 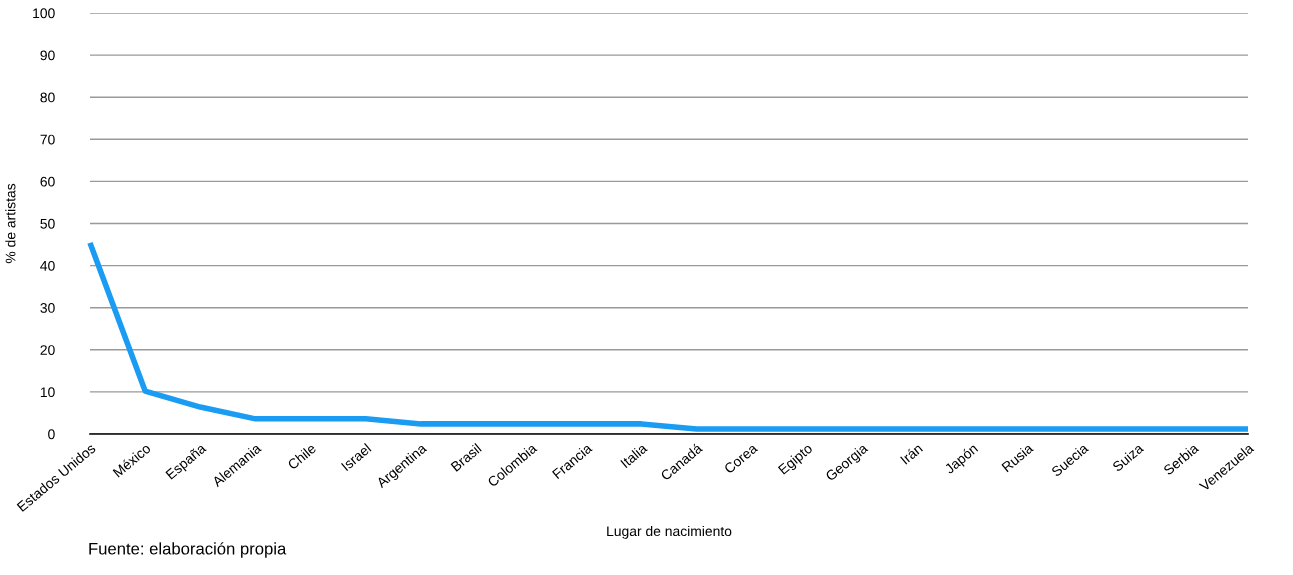 What do you see at coordinates (47, 181) in the screenshot?
I see `y-tick-label: 60` at bounding box center [47, 181].